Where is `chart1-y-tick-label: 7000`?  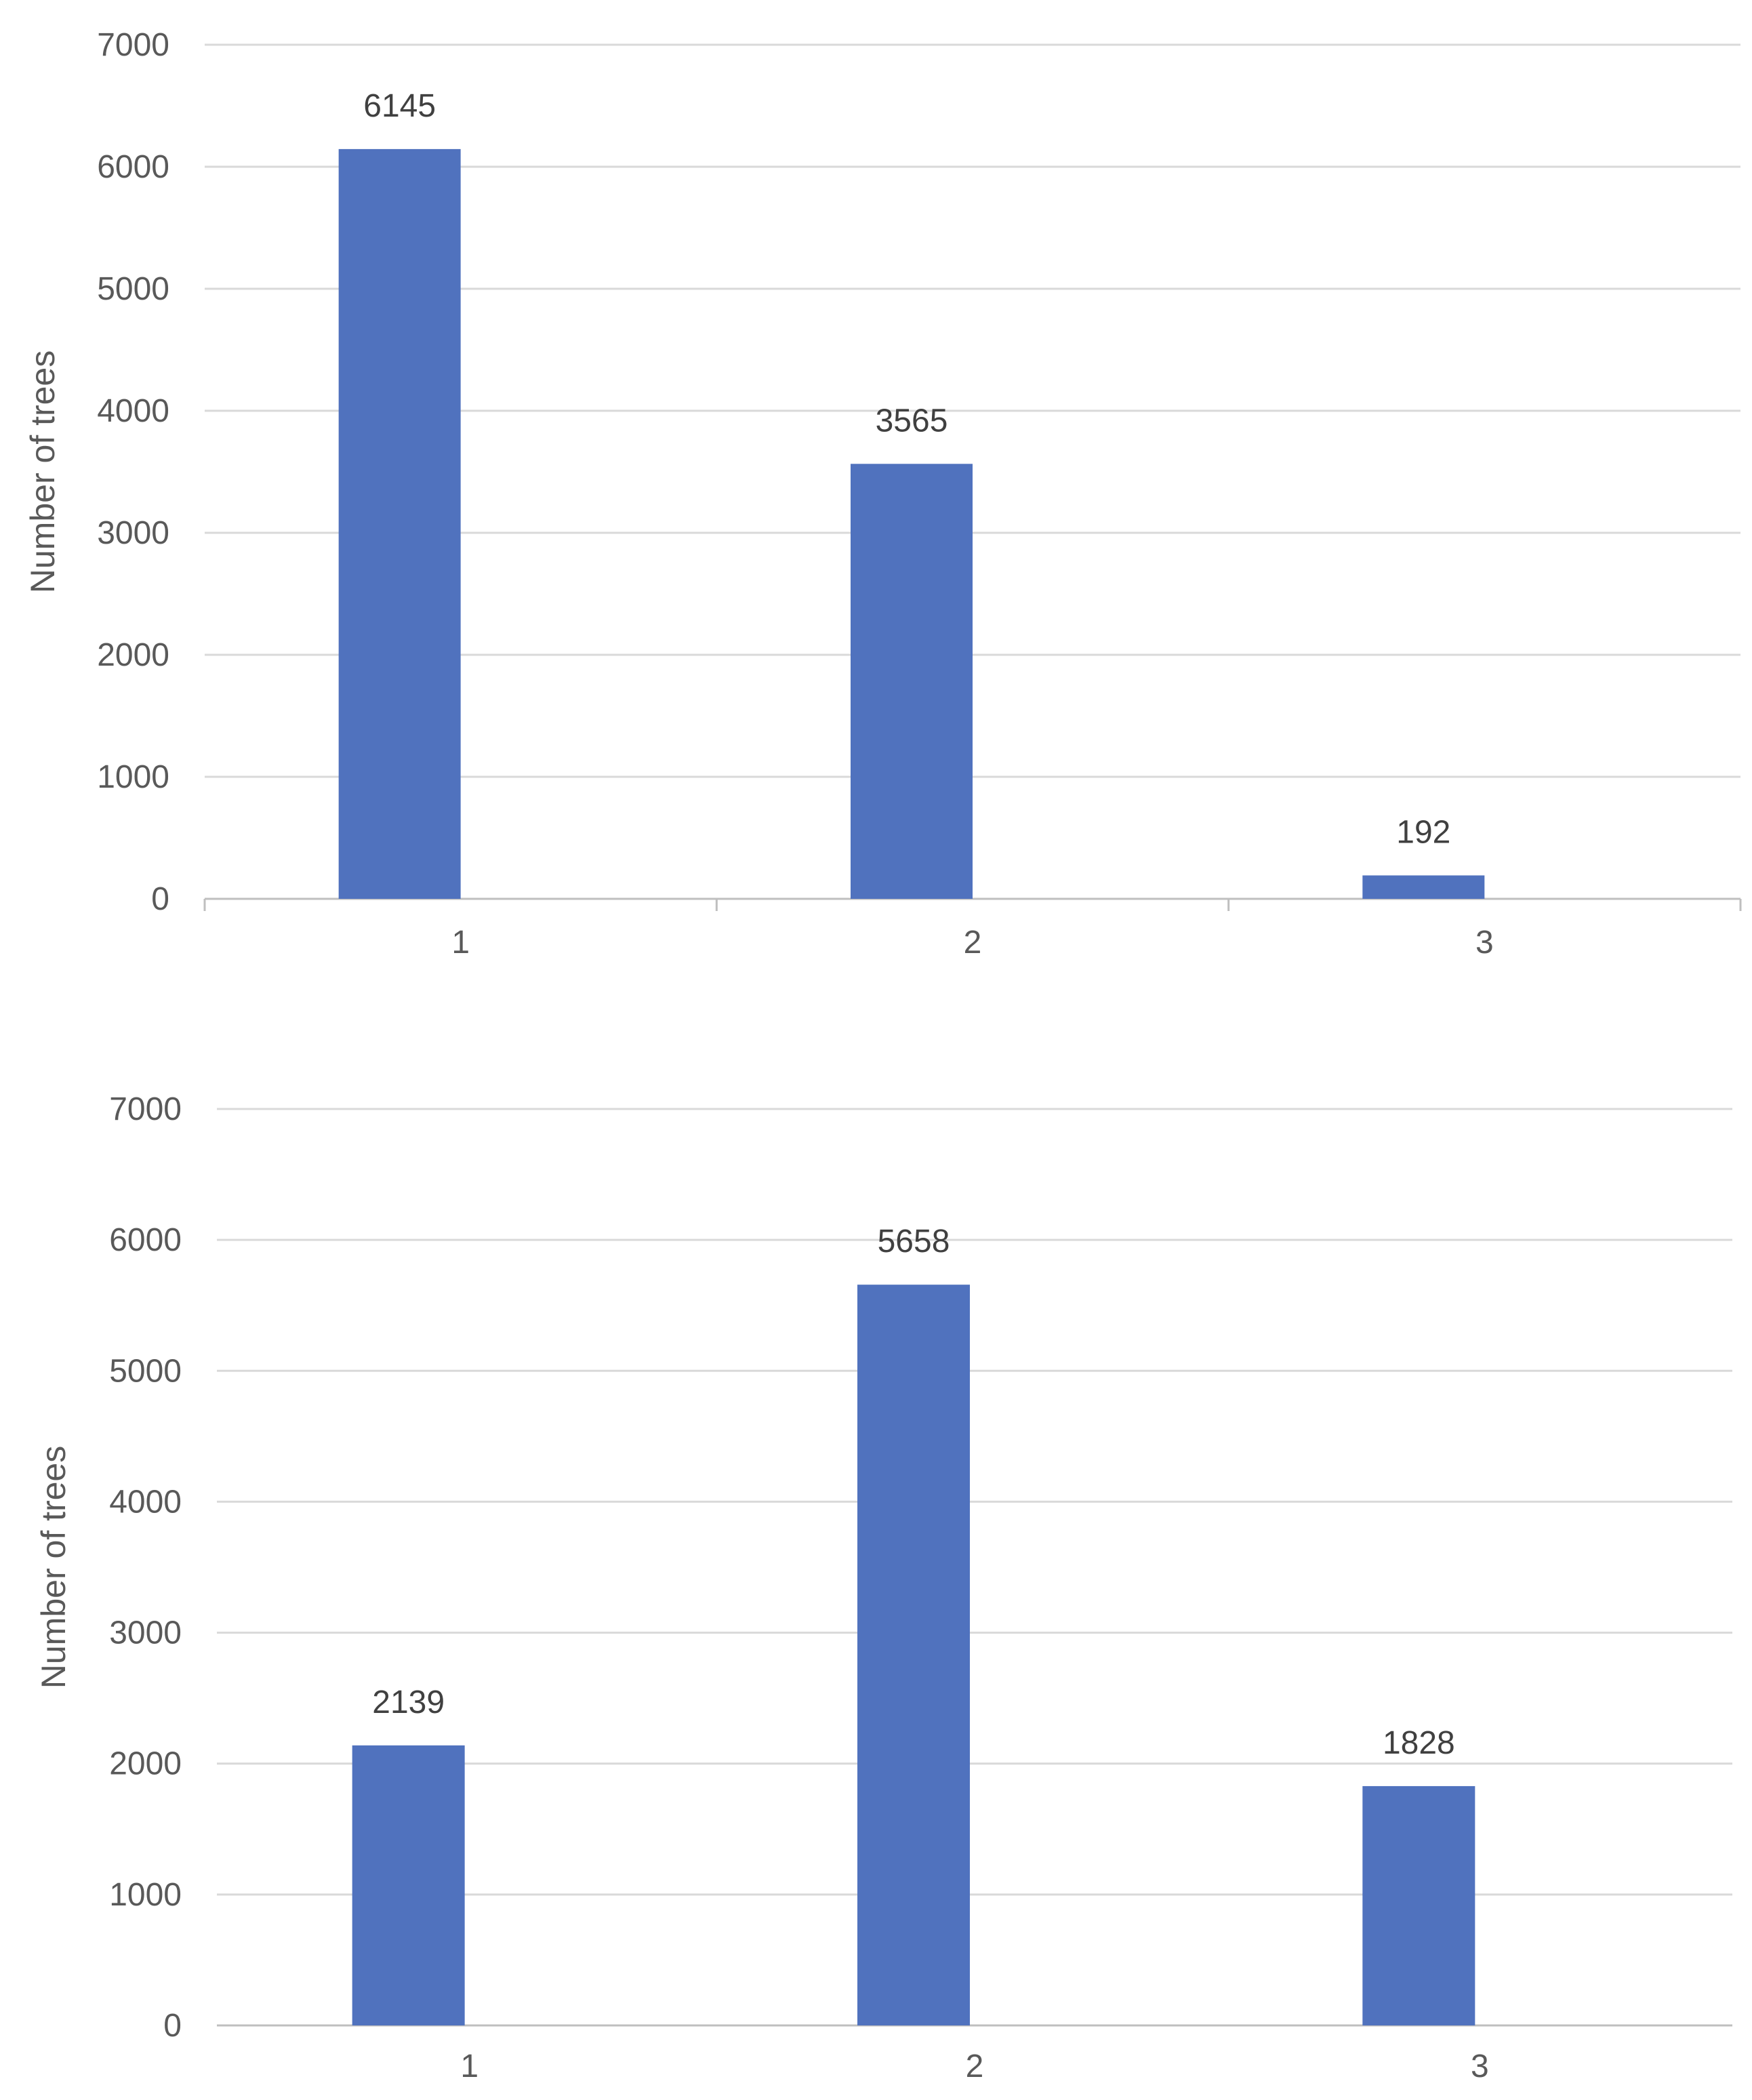
chart1-y-tick-label: 7000 is located at coordinates (133, 45).